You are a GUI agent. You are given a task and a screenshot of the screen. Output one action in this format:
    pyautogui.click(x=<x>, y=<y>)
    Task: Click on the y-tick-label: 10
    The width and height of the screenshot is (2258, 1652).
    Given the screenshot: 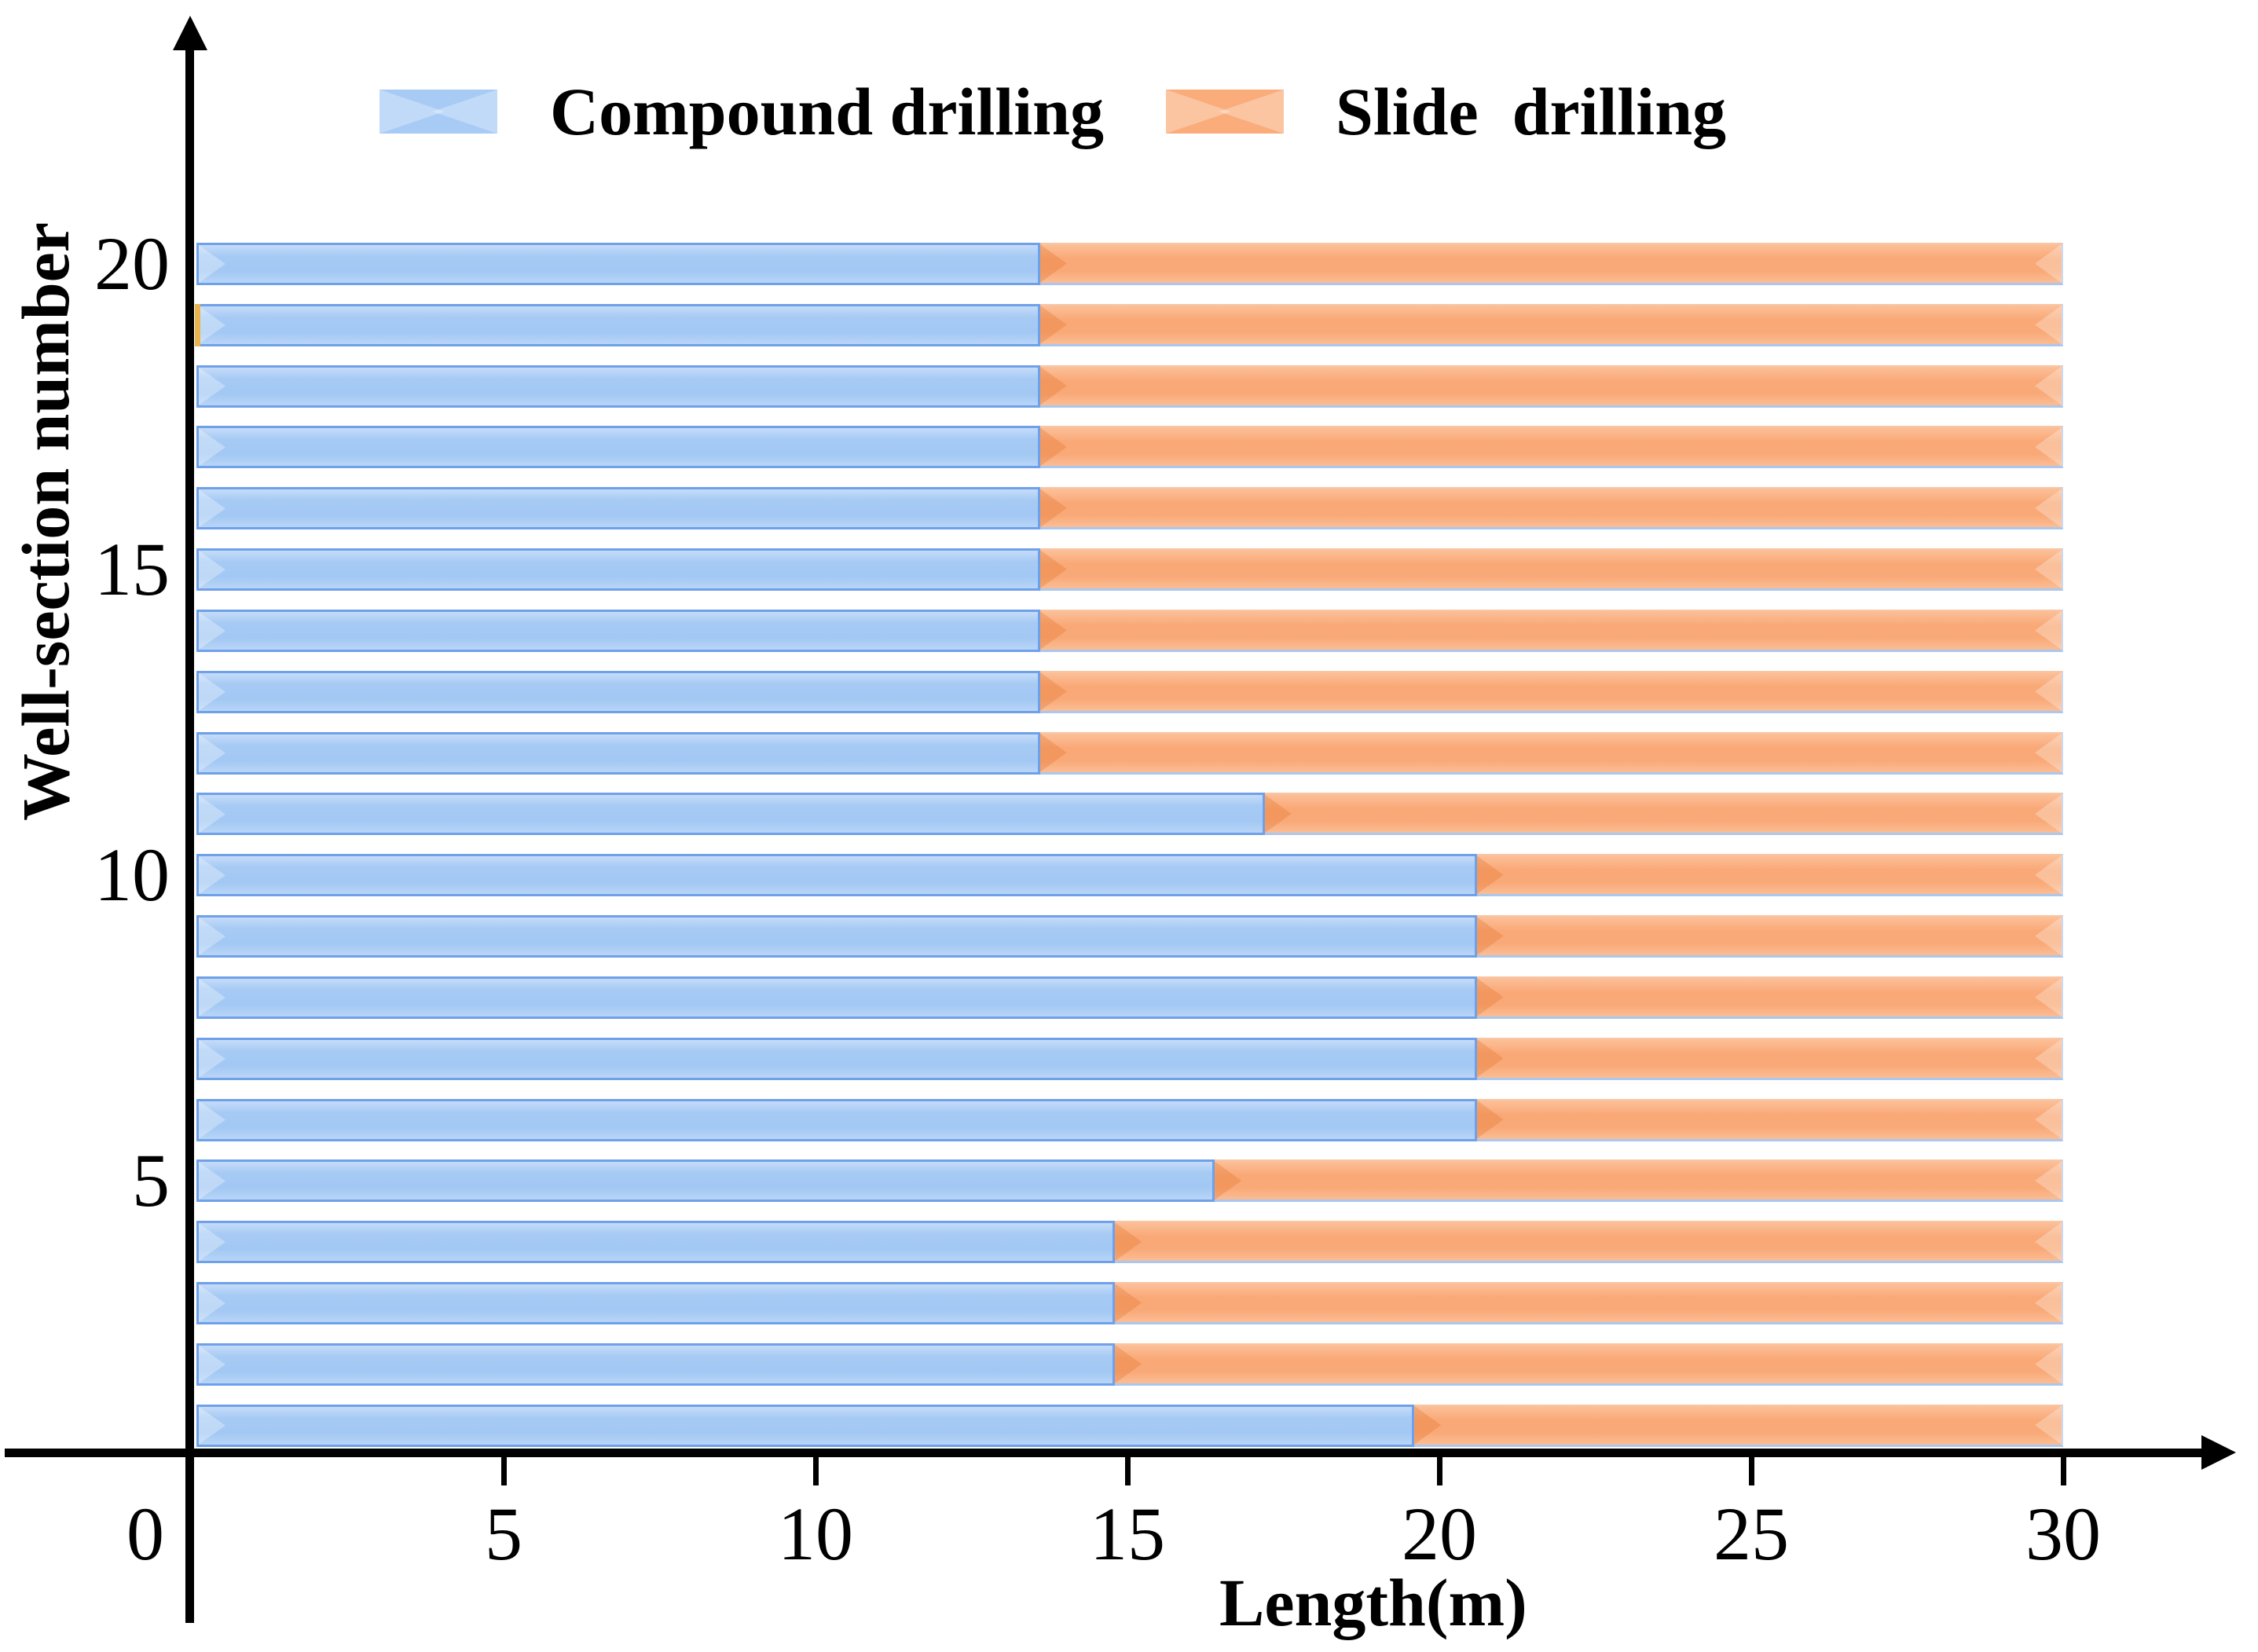 What is the action you would take?
    pyautogui.click(x=132, y=875)
    